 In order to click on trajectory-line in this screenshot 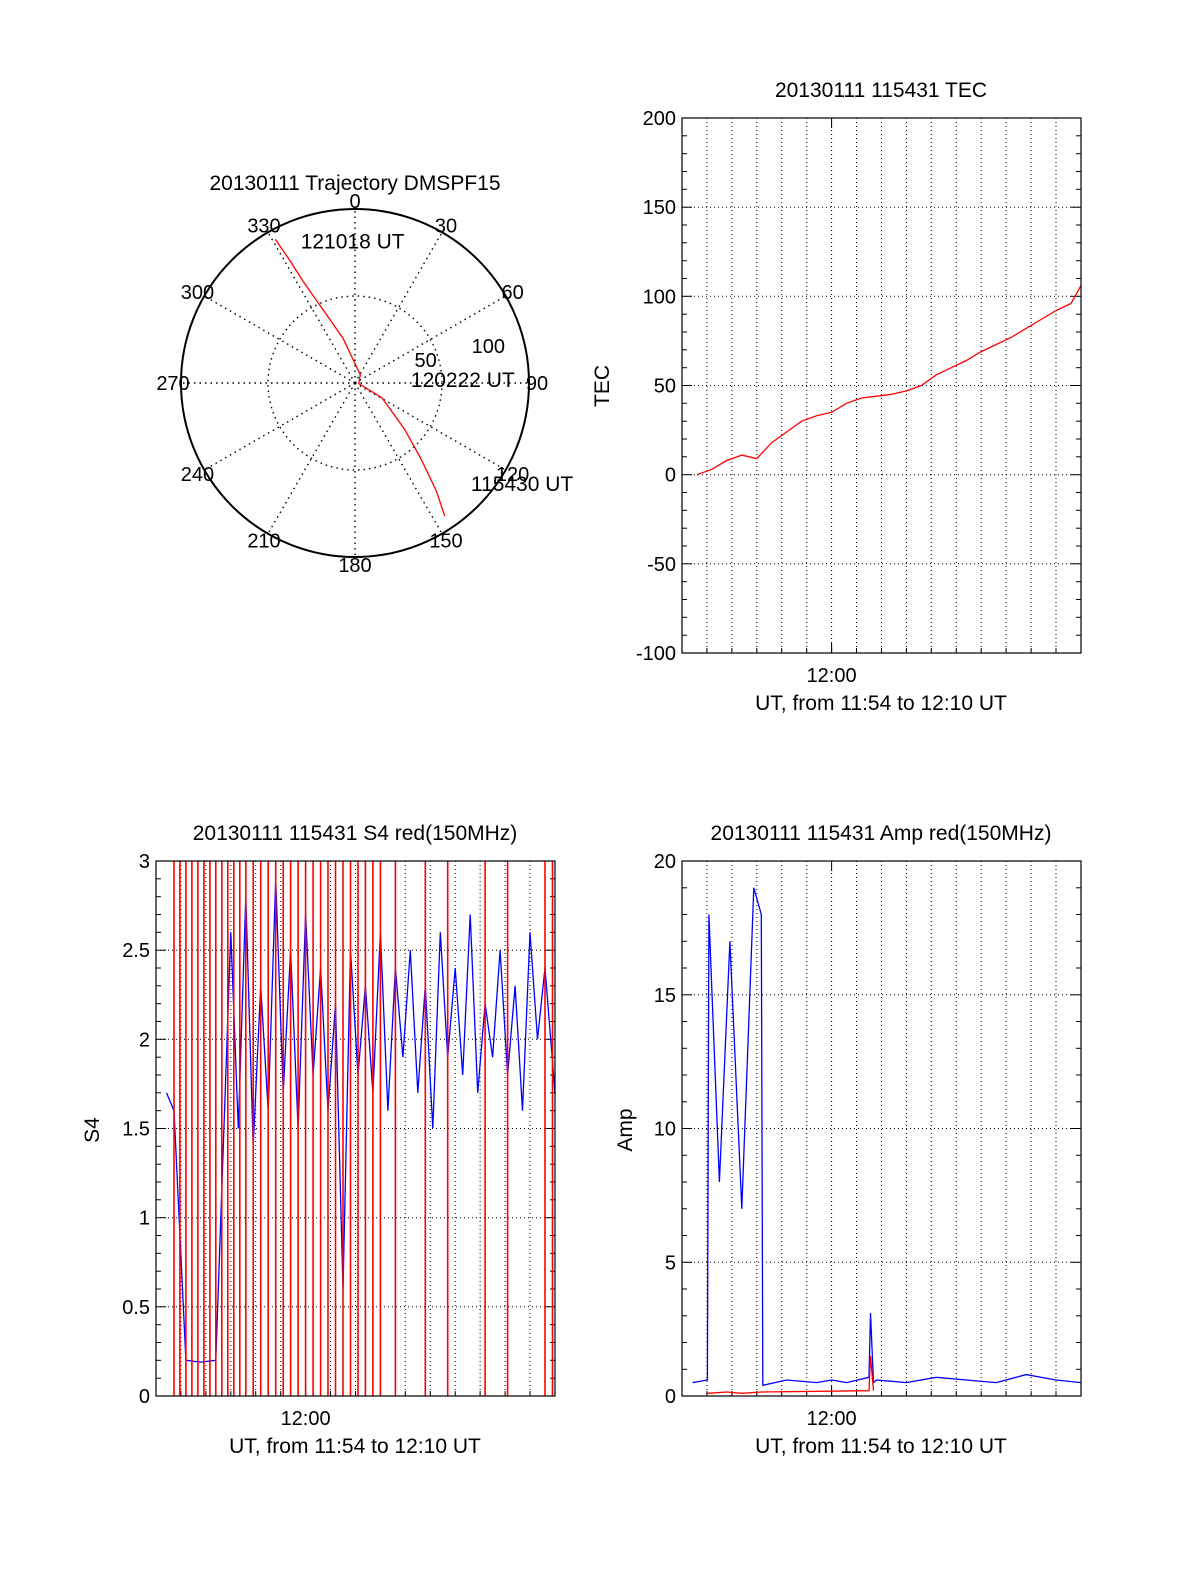, I will do `click(360, 377)`.